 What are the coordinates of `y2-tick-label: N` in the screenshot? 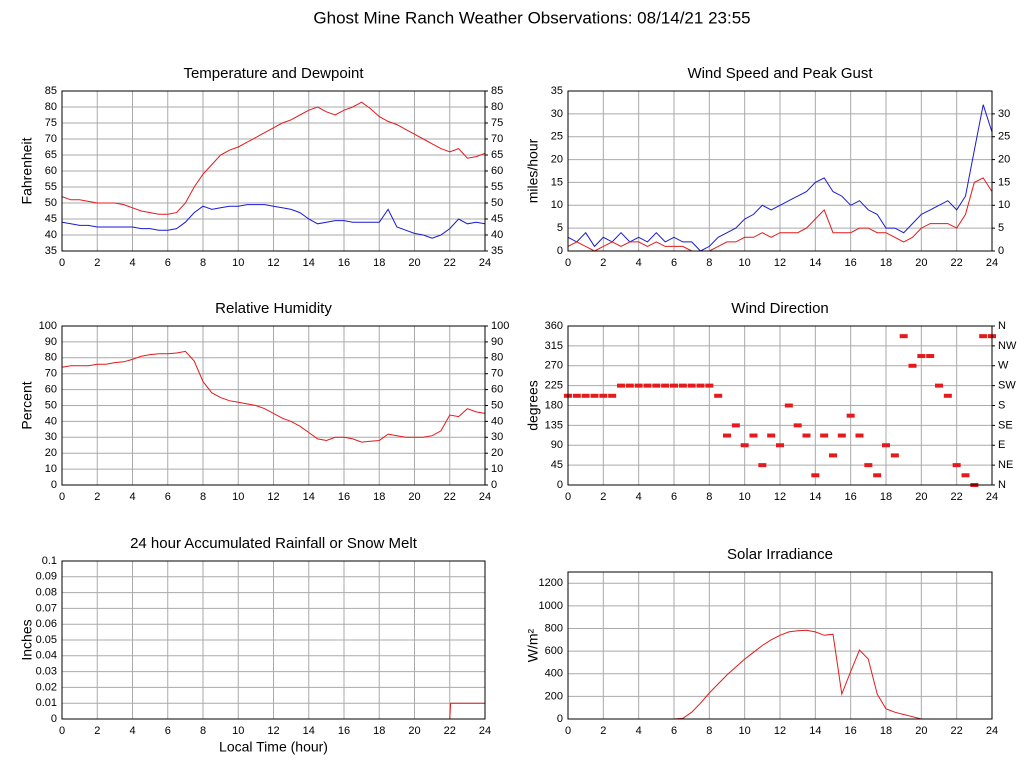 It's located at (1002, 326).